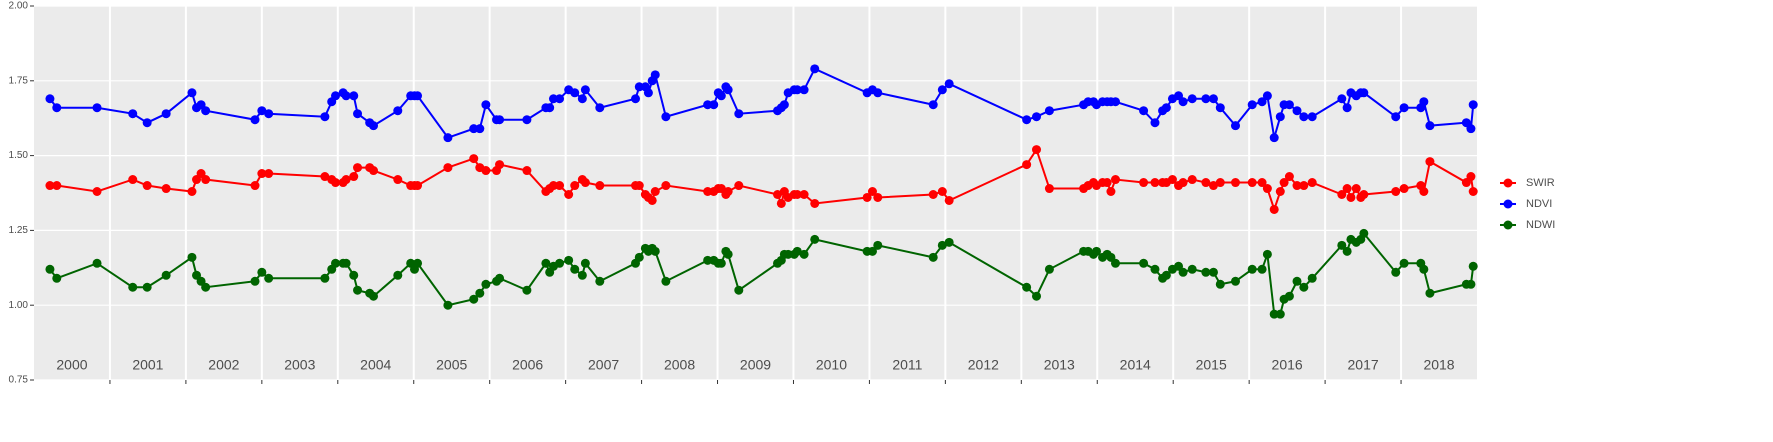  What do you see at coordinates (1059, 365) in the screenshot?
I see `year-label: 2013` at bounding box center [1059, 365].